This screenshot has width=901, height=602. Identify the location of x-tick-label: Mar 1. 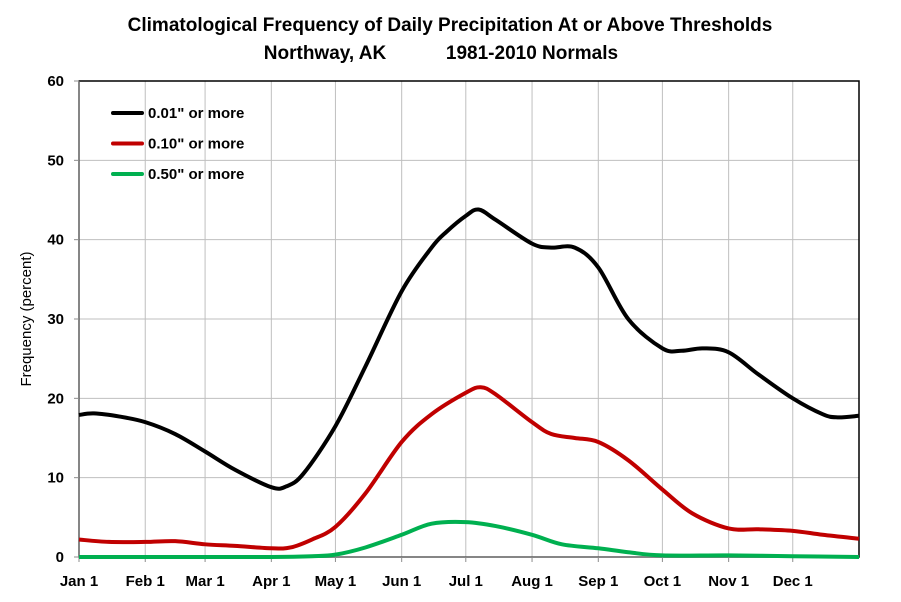
(204, 581).